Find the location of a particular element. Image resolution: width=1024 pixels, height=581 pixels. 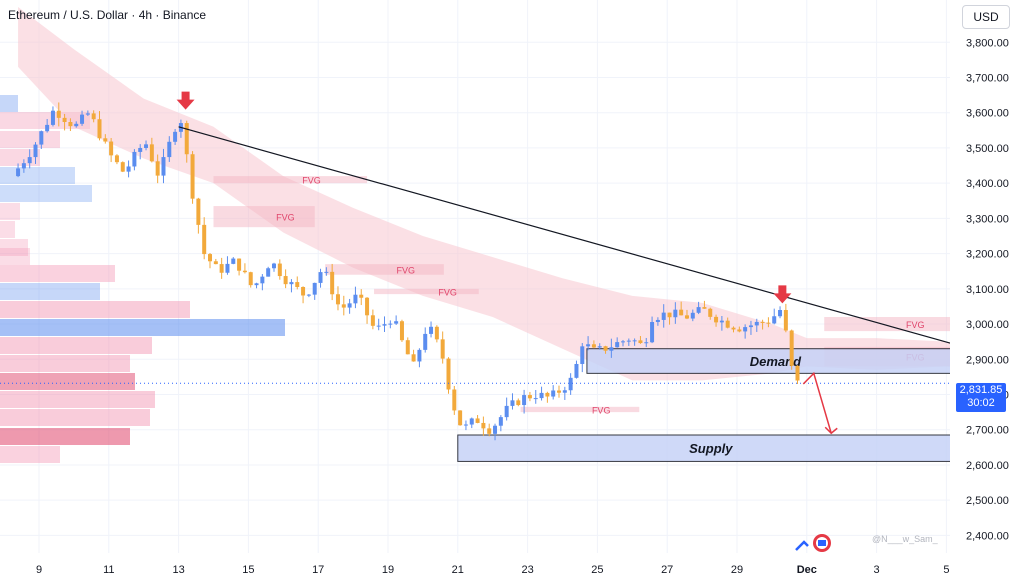

x-tick-label: Dec is located at coordinates (807, 570).